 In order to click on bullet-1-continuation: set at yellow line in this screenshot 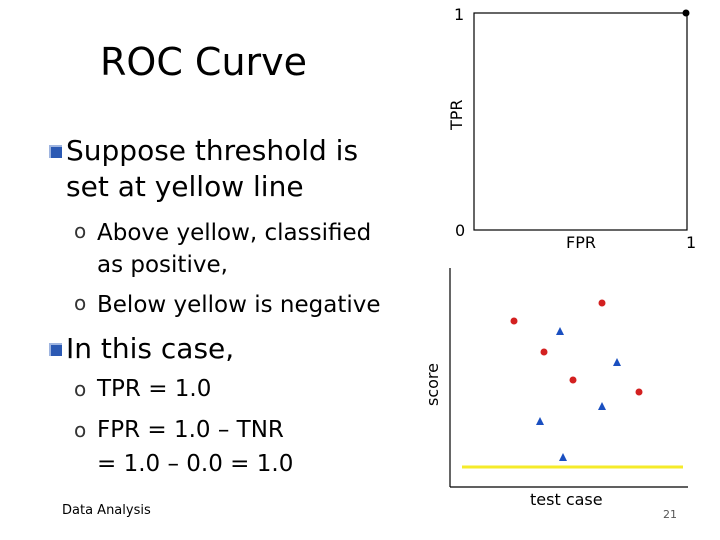, I will do `click(185, 186)`.